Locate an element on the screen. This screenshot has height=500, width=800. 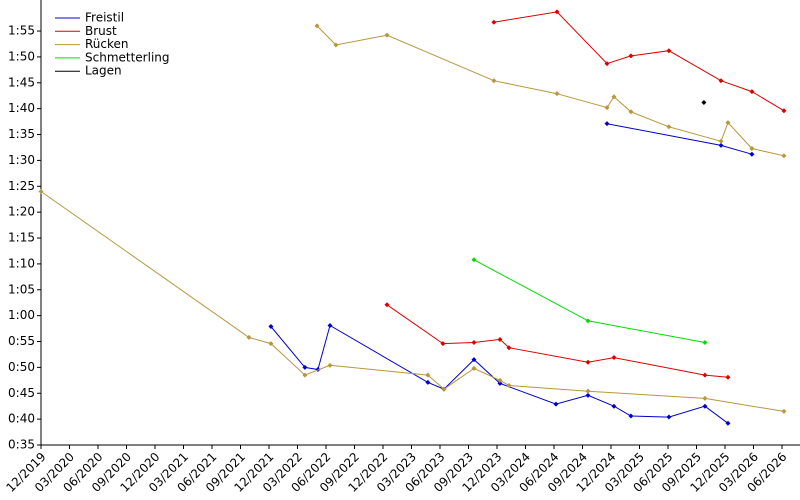
y-tick-label: 1:00 is located at coordinates (21, 315).